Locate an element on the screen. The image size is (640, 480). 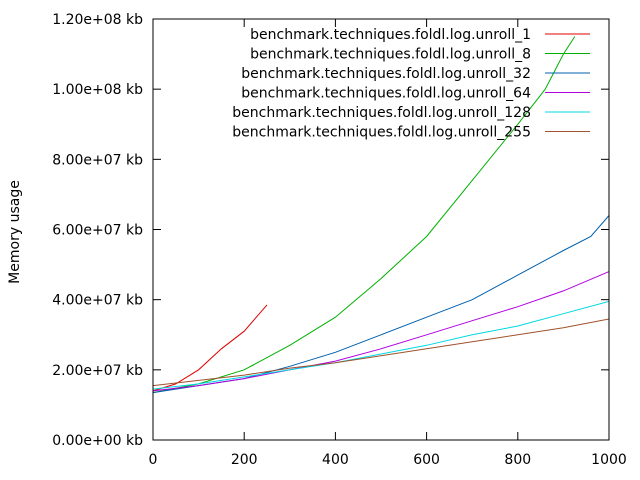
y-tick-label: 2.00e+07 kb is located at coordinates (97, 371).